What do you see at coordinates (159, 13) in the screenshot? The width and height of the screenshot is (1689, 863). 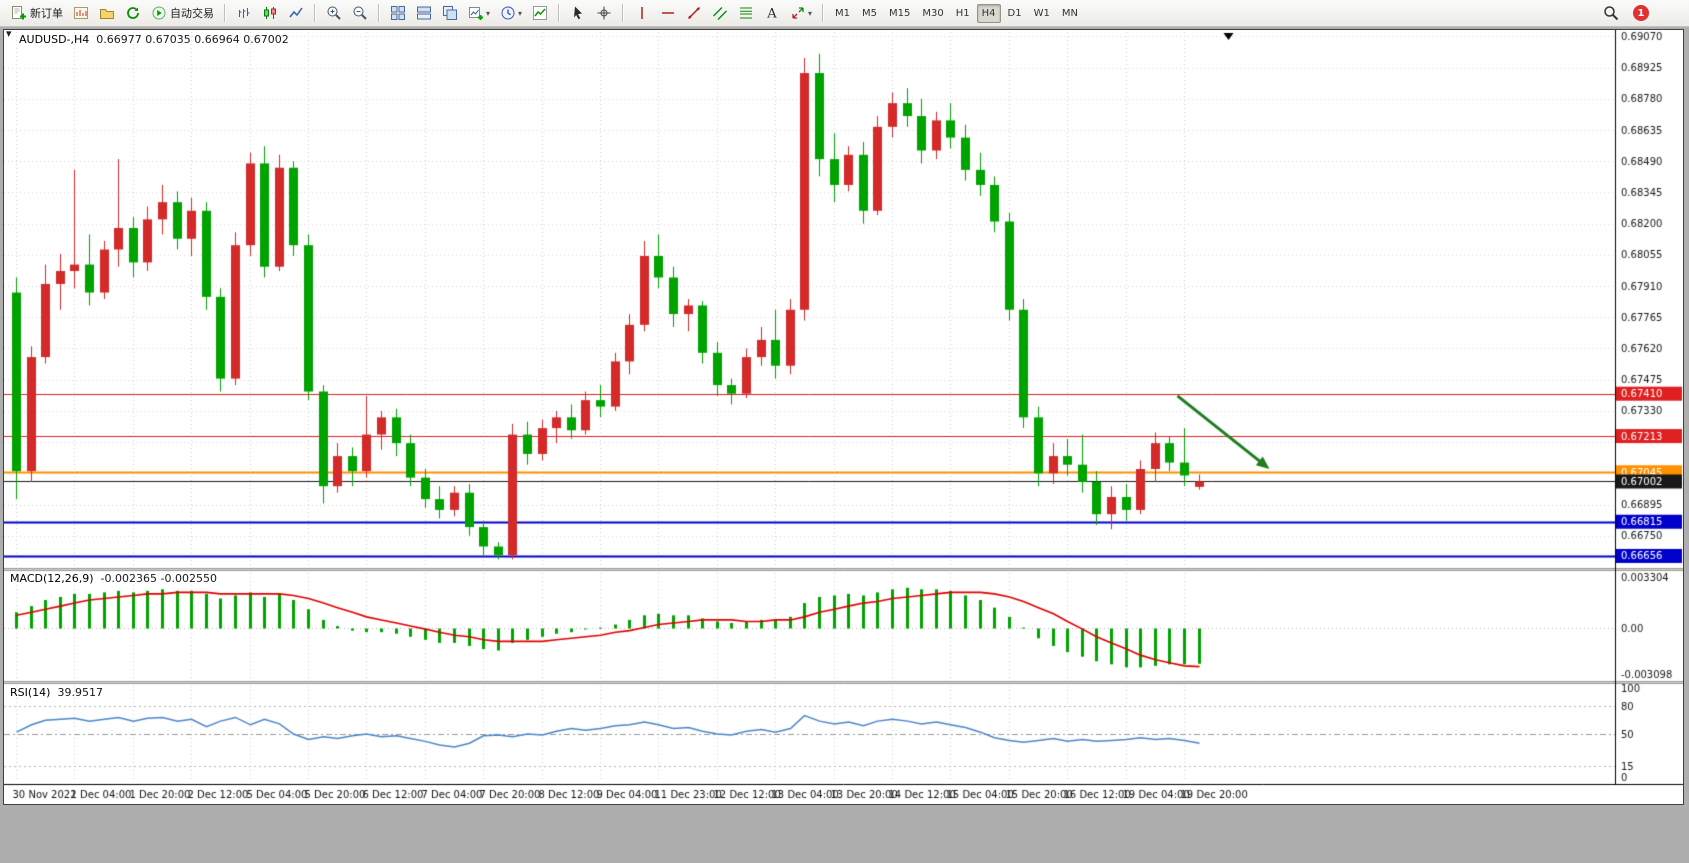 I see `autotrading-icon` at bounding box center [159, 13].